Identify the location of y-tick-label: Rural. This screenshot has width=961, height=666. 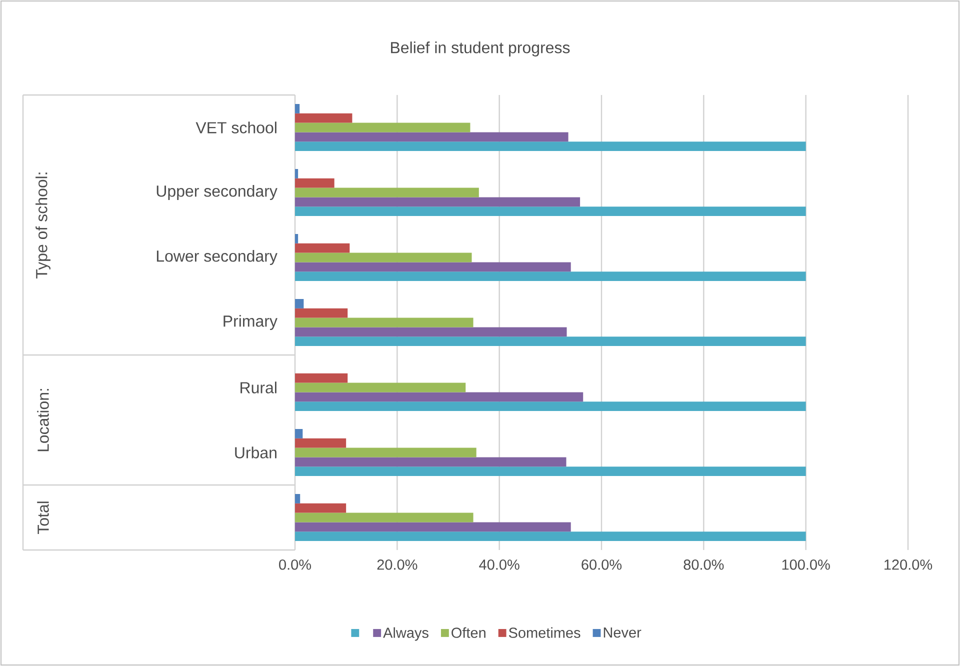
(258, 388).